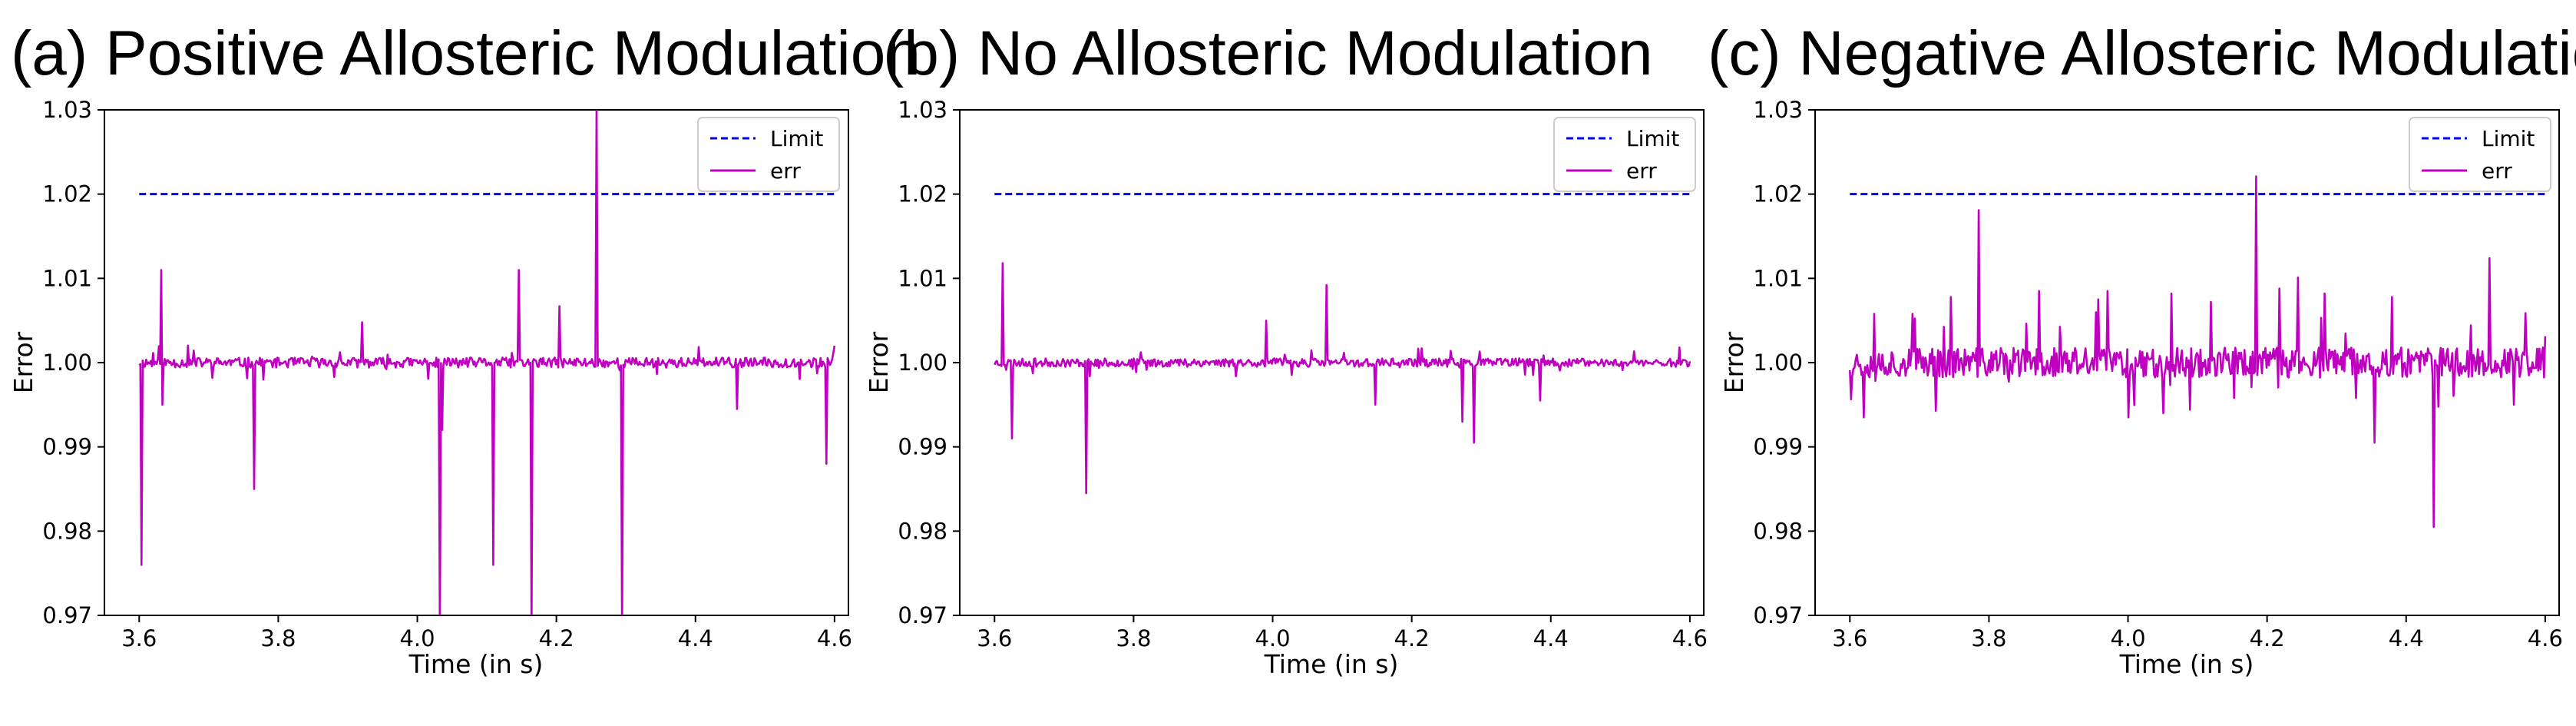 The height and width of the screenshot is (726, 2576). What do you see at coordinates (2267, 638) in the screenshot?
I see `panel-c-x-tick-label: 4.2` at bounding box center [2267, 638].